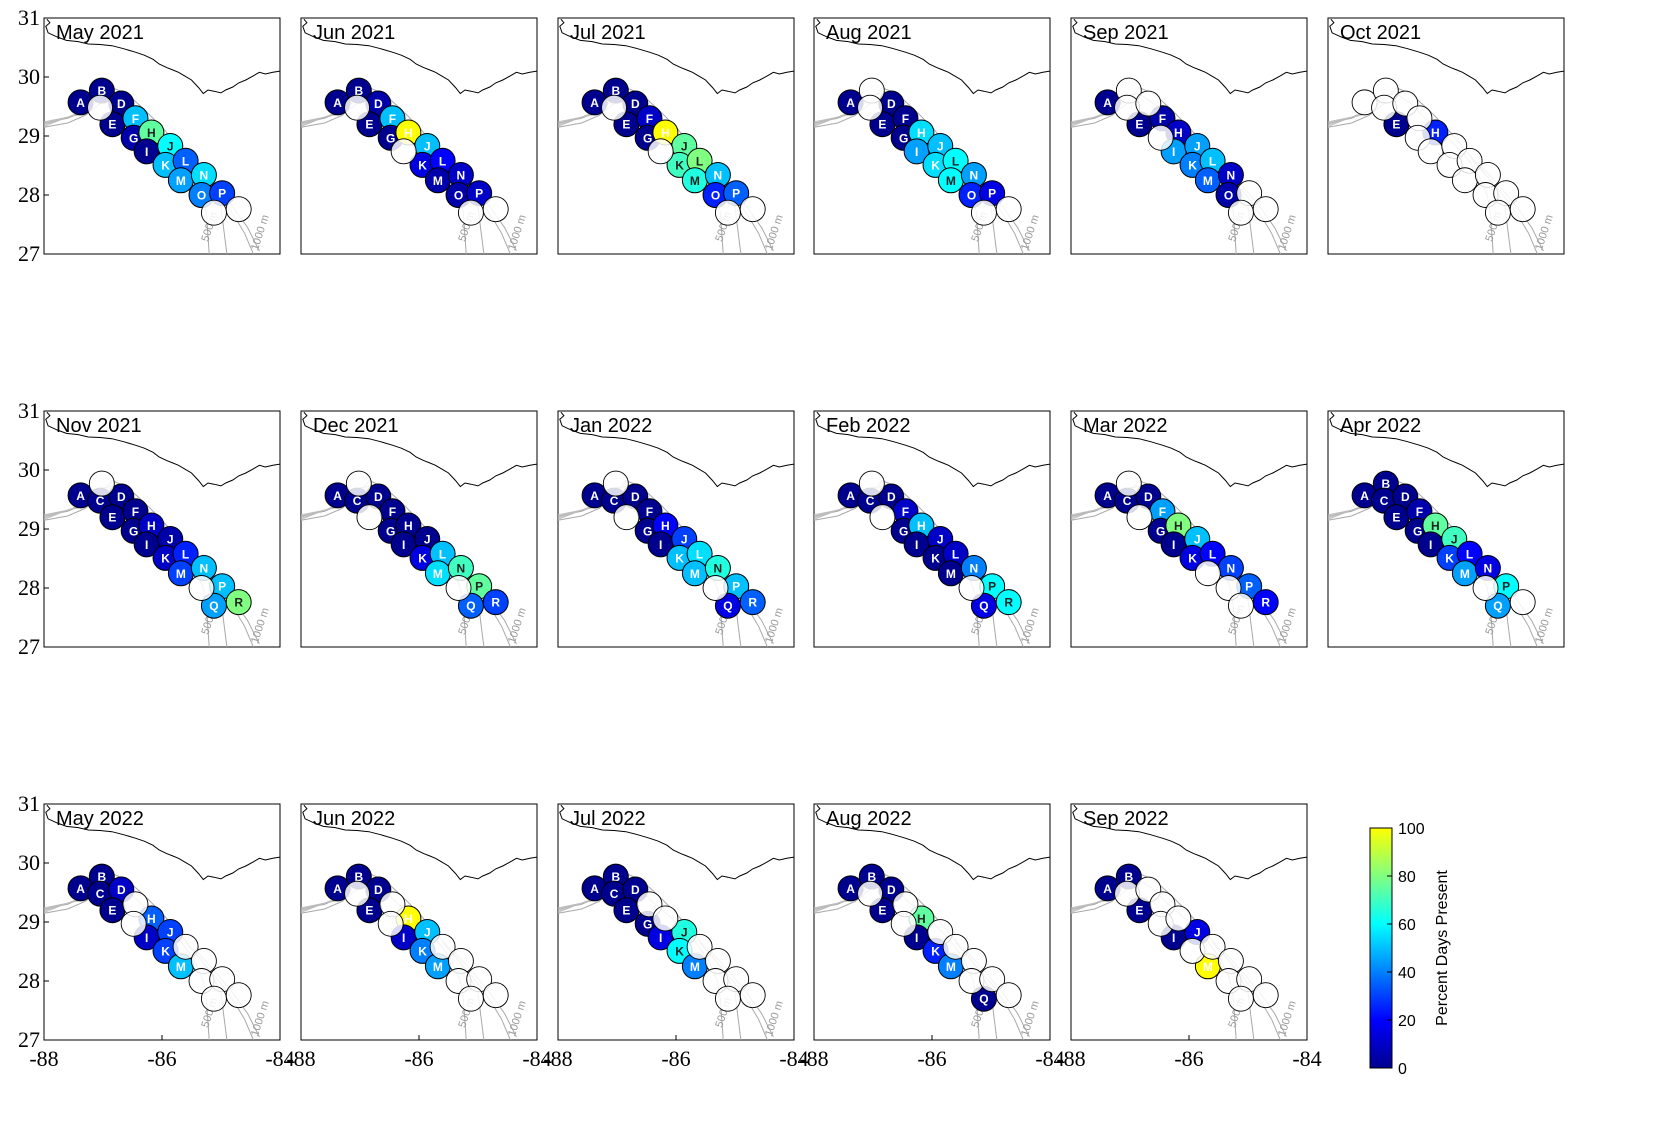  I want to click on panel-title: Oct 2021, so click(1380, 33).